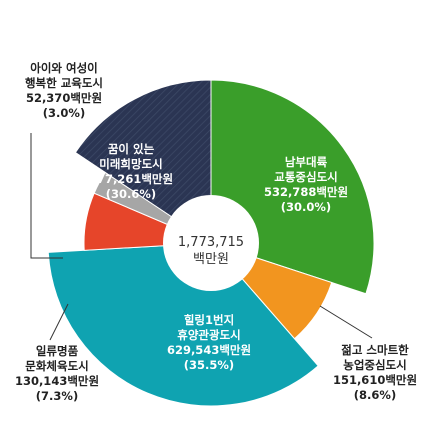  What do you see at coordinates (208, 335) in the screenshot?
I see `slice-label-line: 휴양관광도시` at bounding box center [208, 335].